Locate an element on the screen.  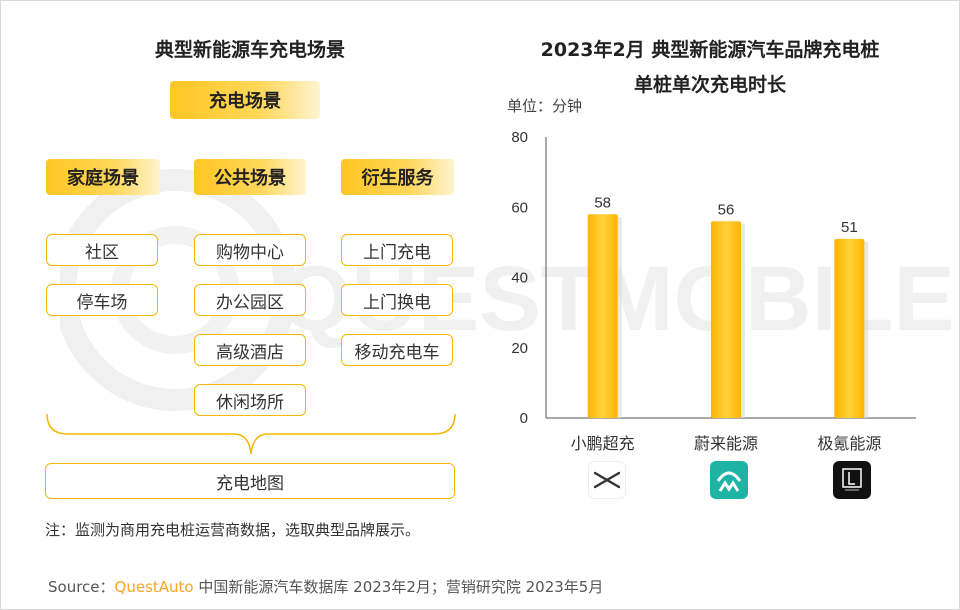
scenario-item: 购物中心 is located at coordinates (250, 250).